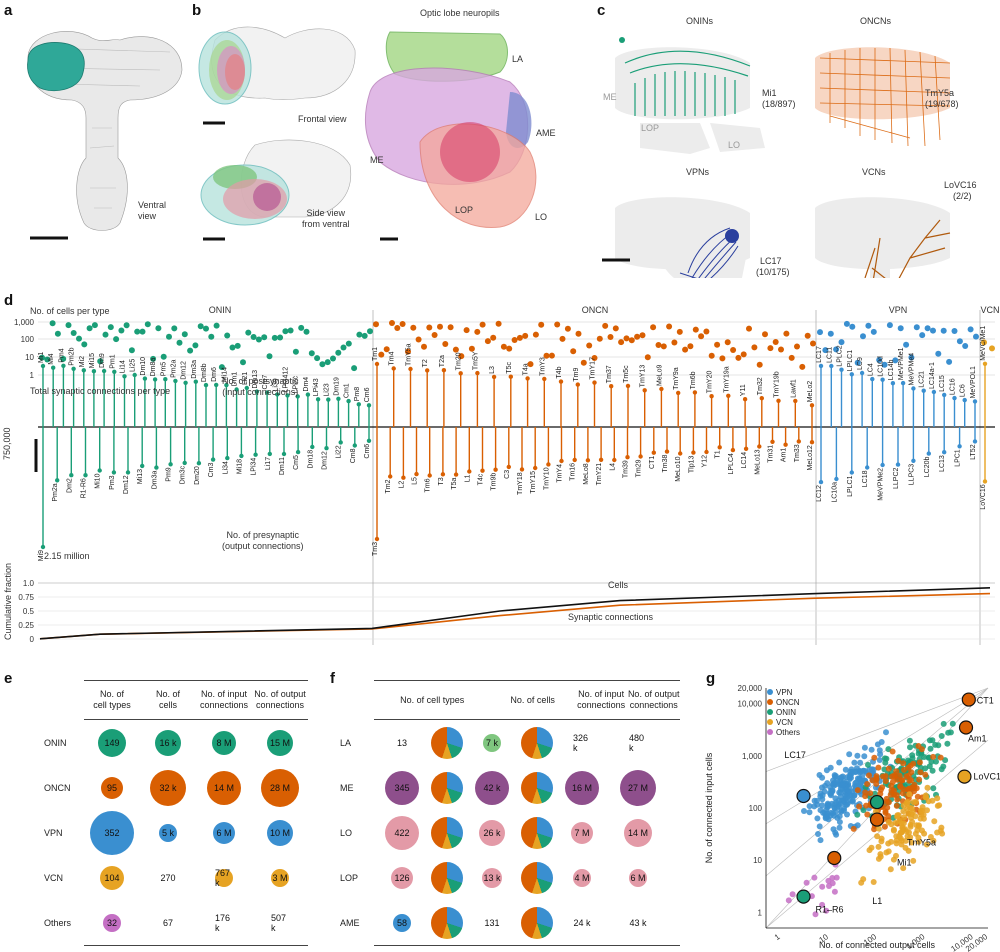  What do you see at coordinates (197, 10) in the screenshot?
I see `panel-b-letter: b` at bounding box center [197, 10].